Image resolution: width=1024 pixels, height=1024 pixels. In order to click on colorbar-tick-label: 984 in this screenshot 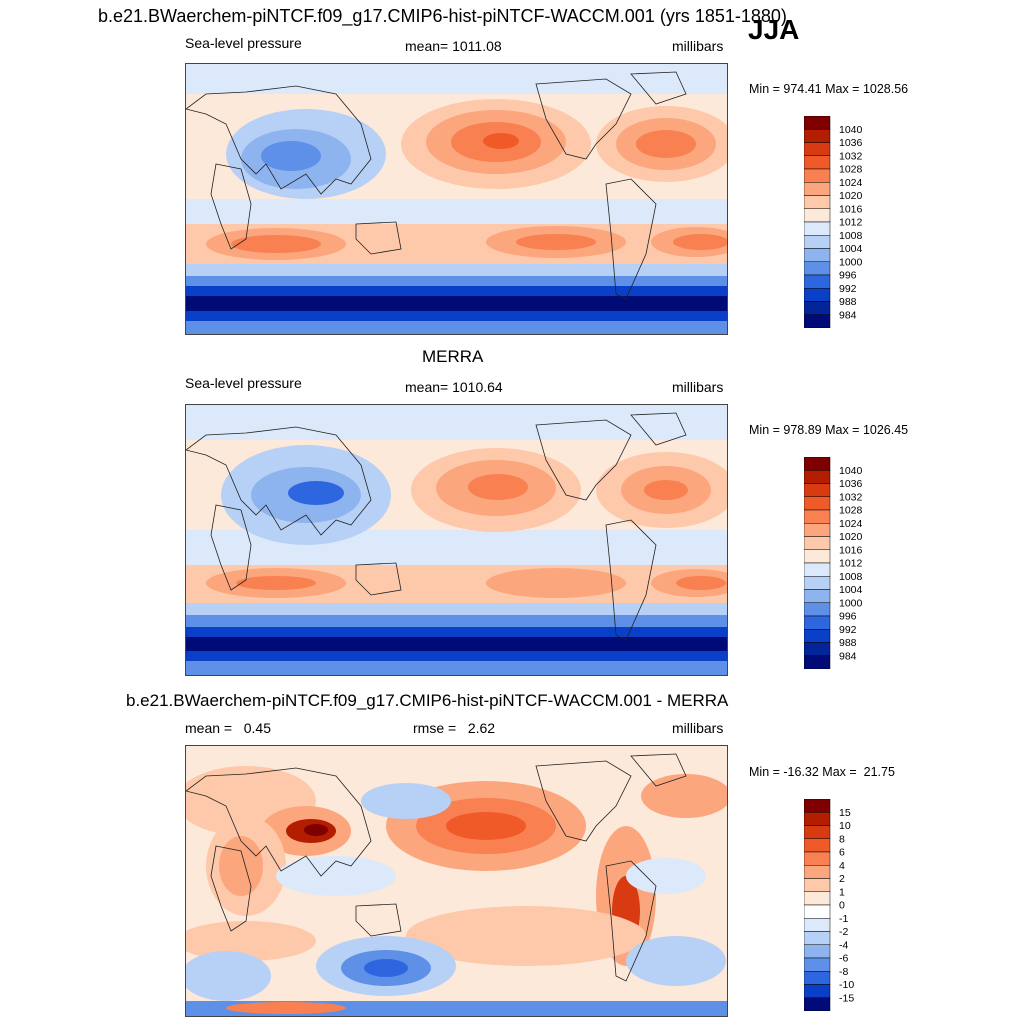, I will do `click(848, 656)`.